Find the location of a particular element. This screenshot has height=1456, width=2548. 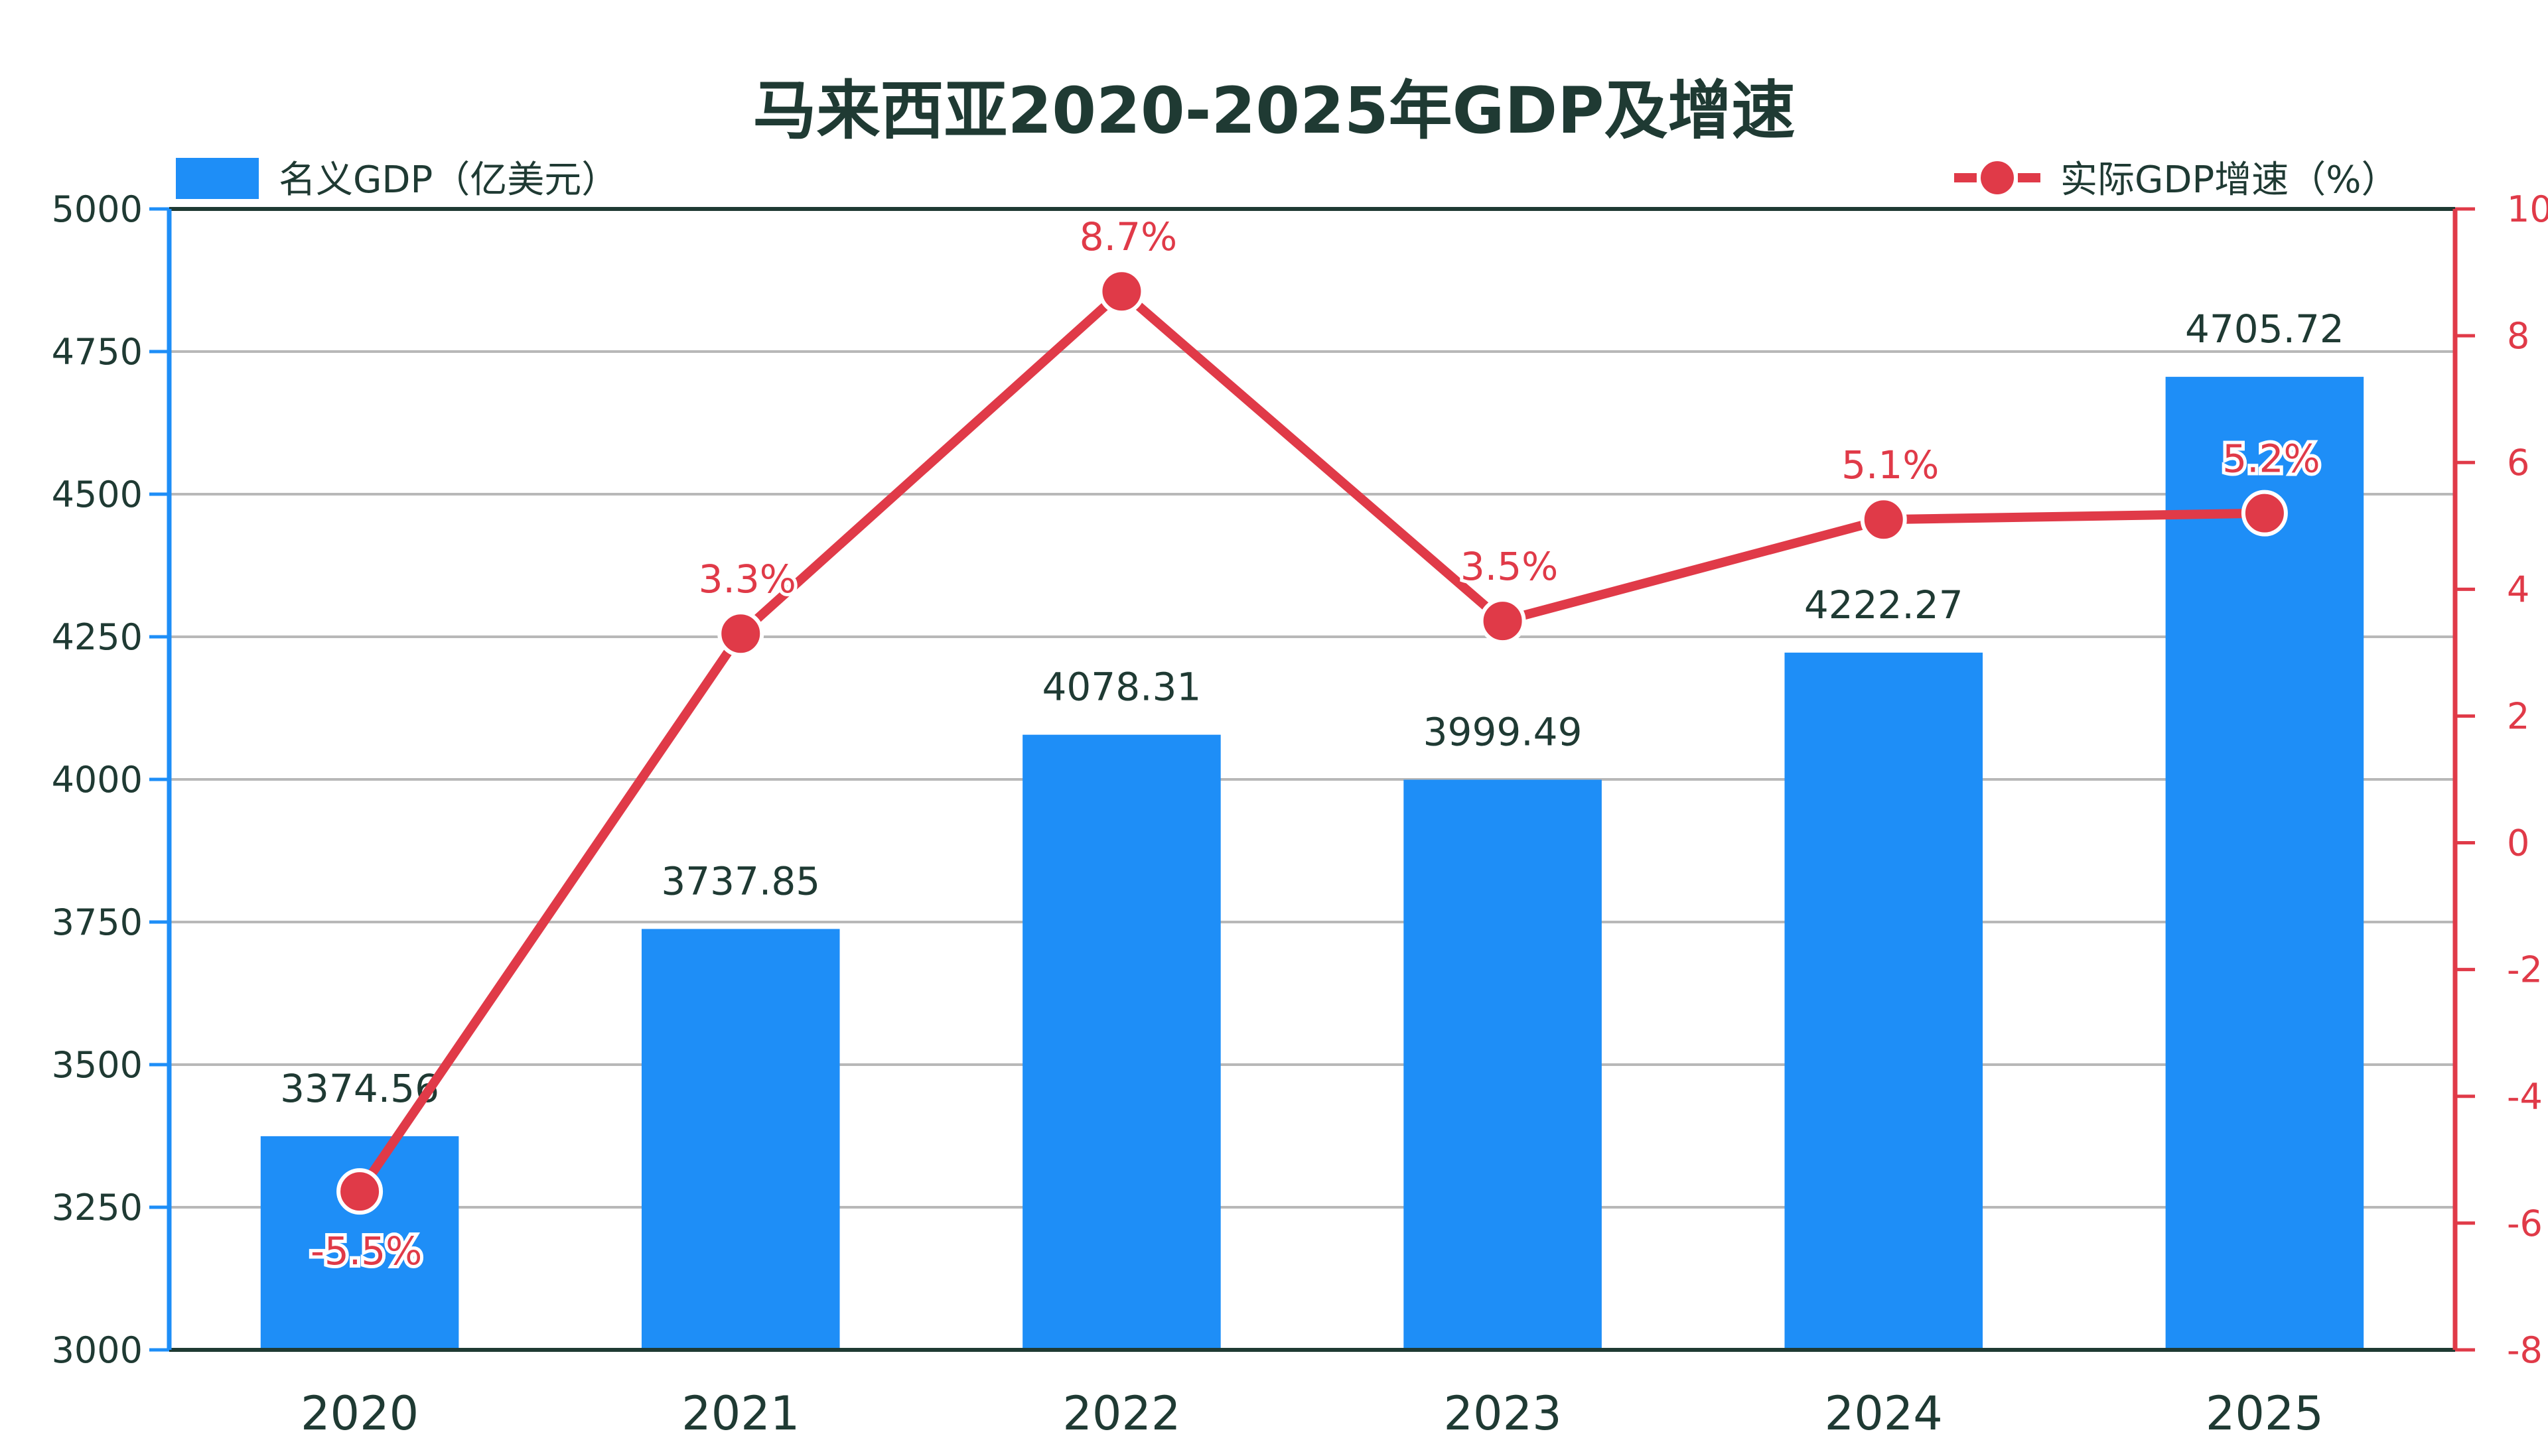

x-tick-label: 2021 is located at coordinates (741, 1413).